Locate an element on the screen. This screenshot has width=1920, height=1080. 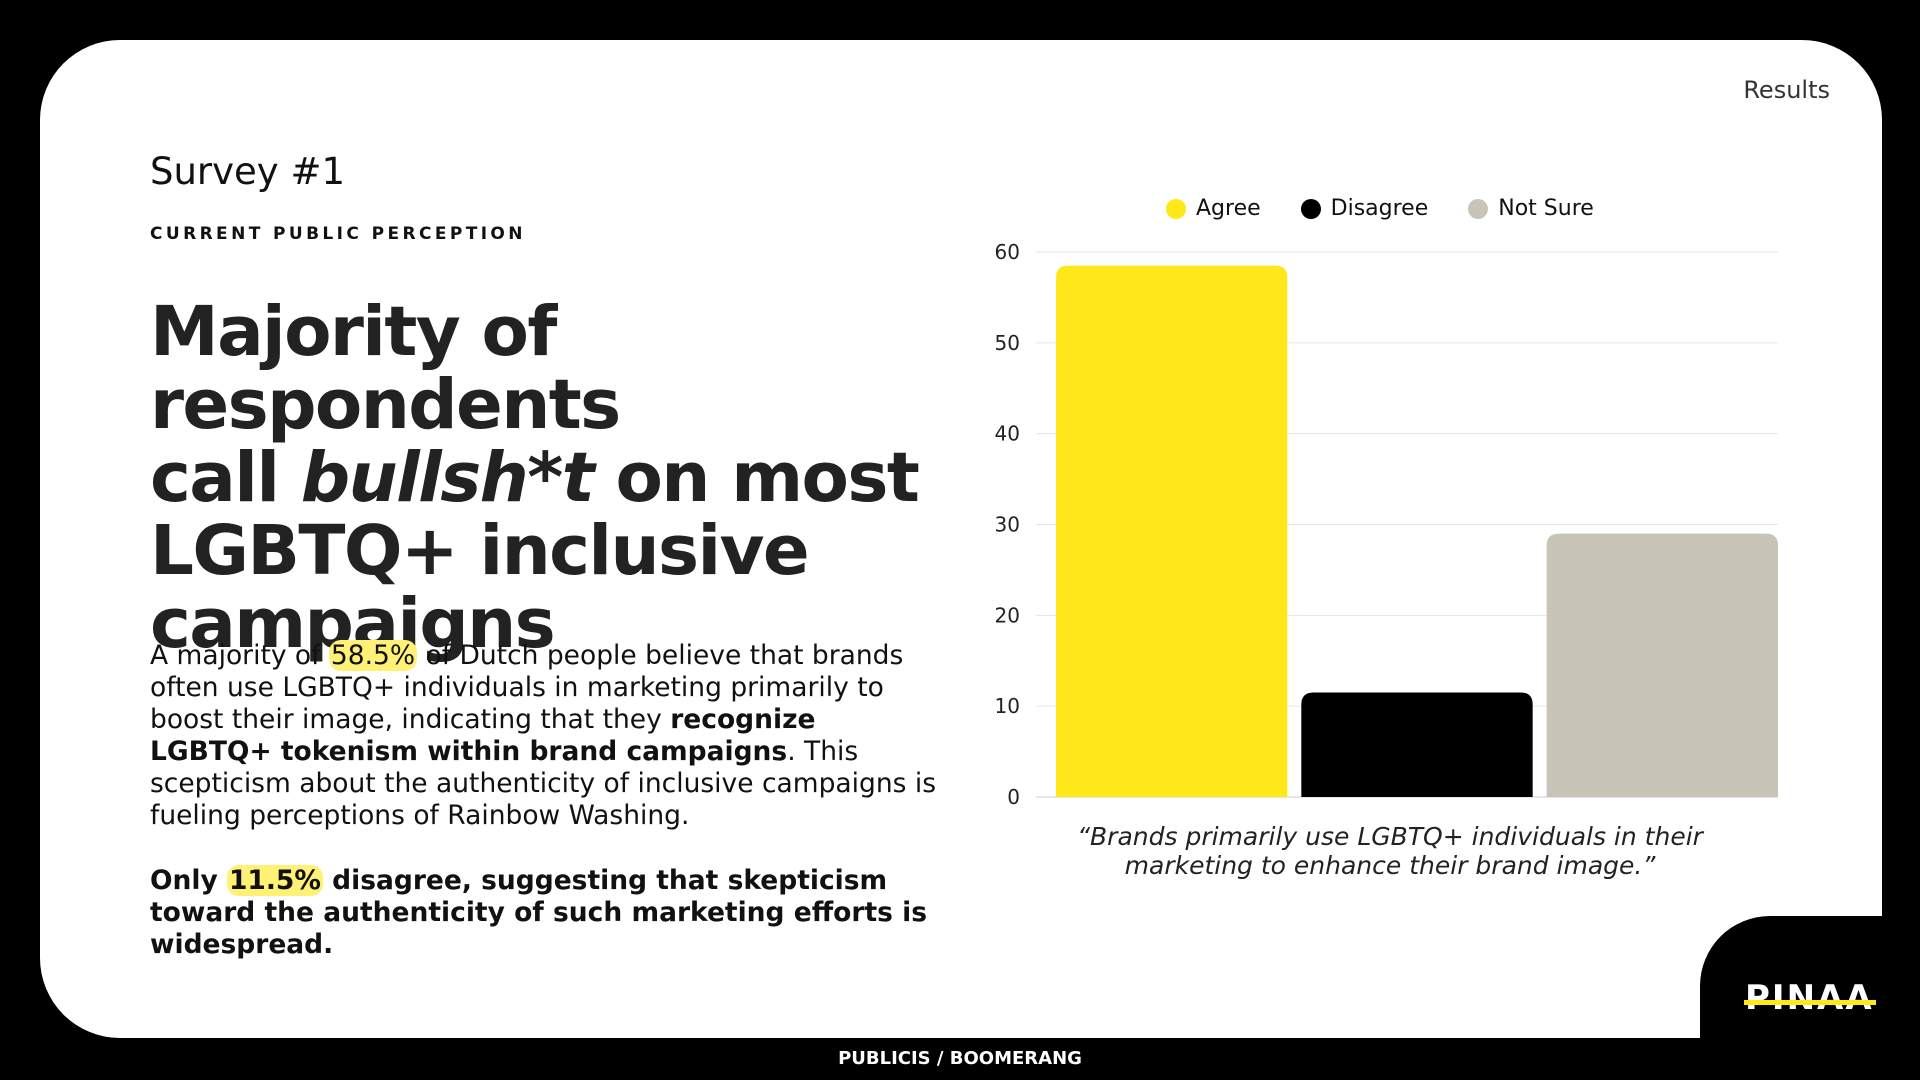
headline-line-2-post: on most is located at coordinates (756, 478).